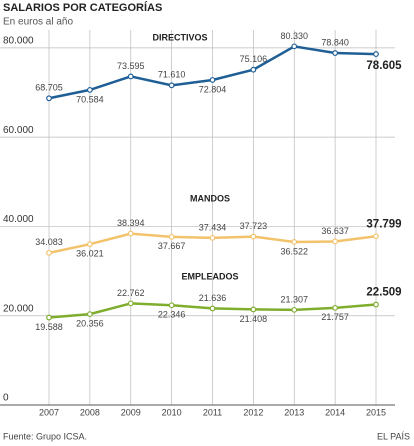  What do you see at coordinates (49, 88) in the screenshot?
I see `value-label: 68.705` at bounding box center [49, 88].